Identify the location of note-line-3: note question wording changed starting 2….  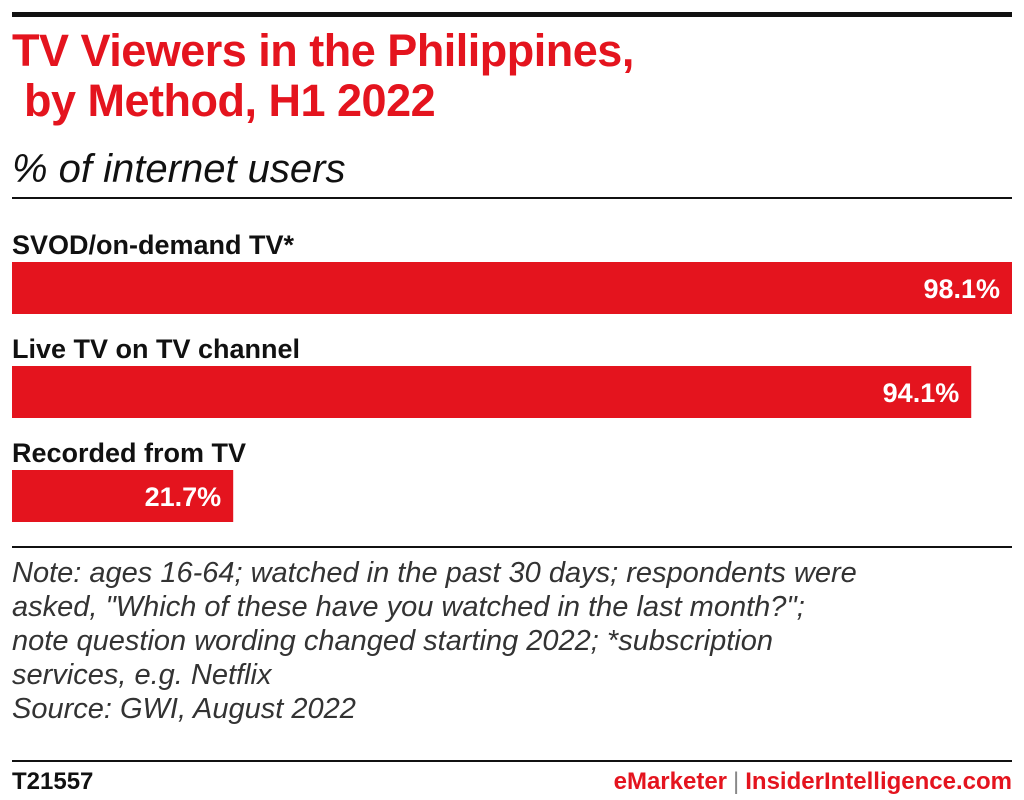
(392, 641).